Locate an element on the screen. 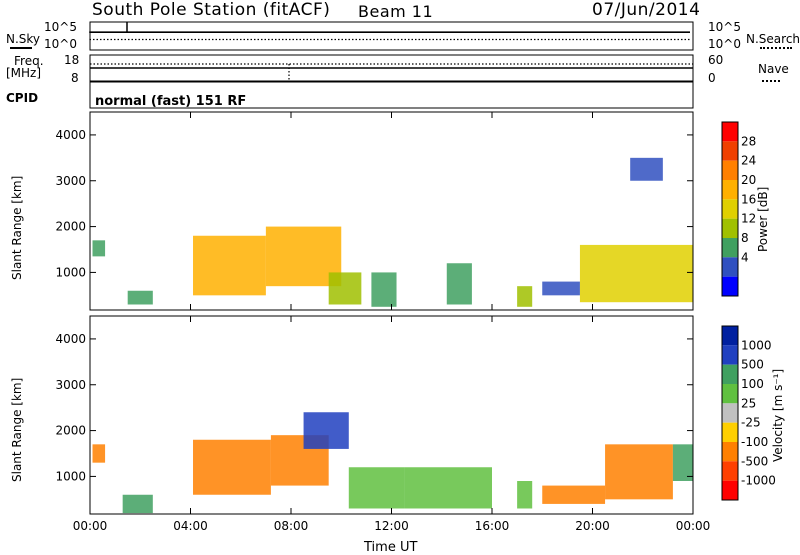 This screenshot has width=800, height=555. velocity-colorbar-tick-6: -500 is located at coordinates (754, 461).